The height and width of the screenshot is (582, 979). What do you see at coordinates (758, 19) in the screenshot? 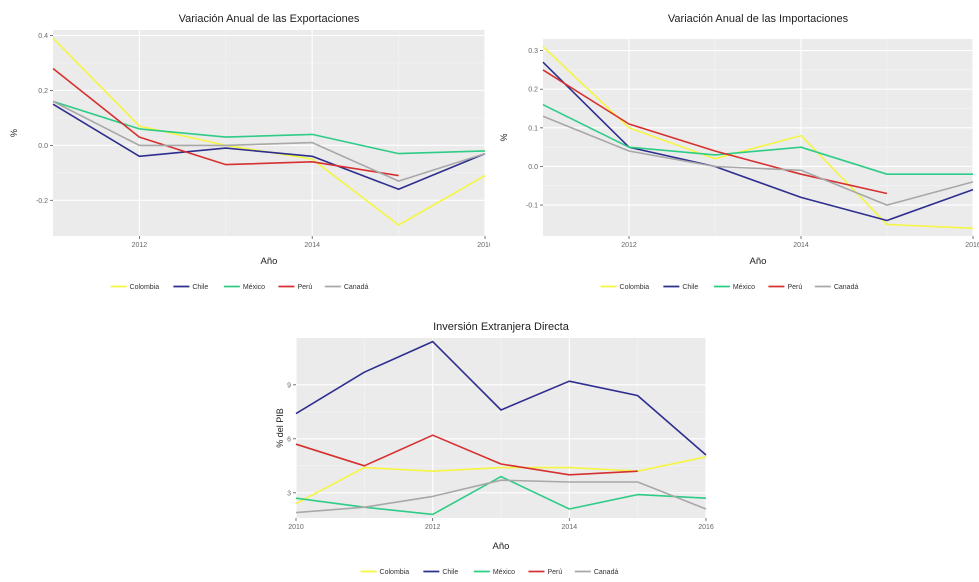
I see `chart-title: Variación Anual de las Importaciones` at bounding box center [758, 19].